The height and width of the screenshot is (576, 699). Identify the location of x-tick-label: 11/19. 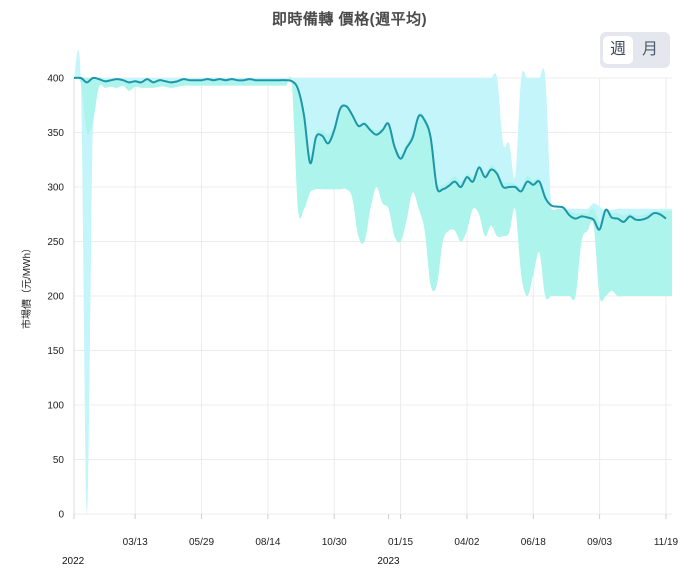
(666, 542).